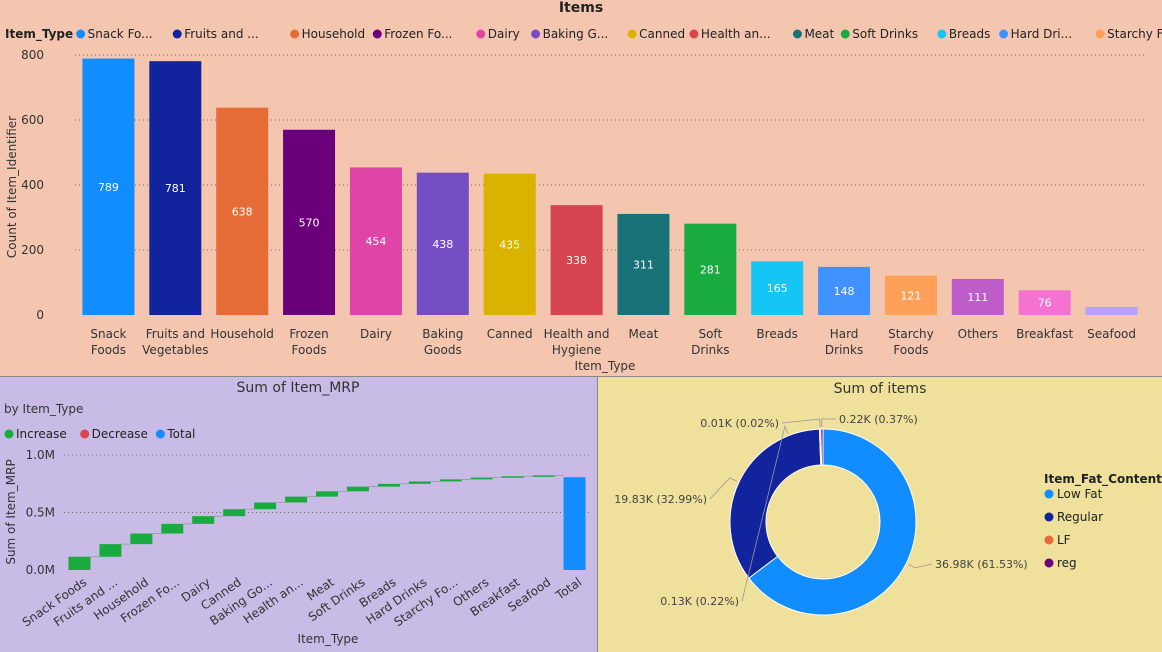 Image resolution: width=1162 pixels, height=652 pixels. Describe the element at coordinates (1045, 303) in the screenshot. I see `items-bar-value-label: 76` at that location.